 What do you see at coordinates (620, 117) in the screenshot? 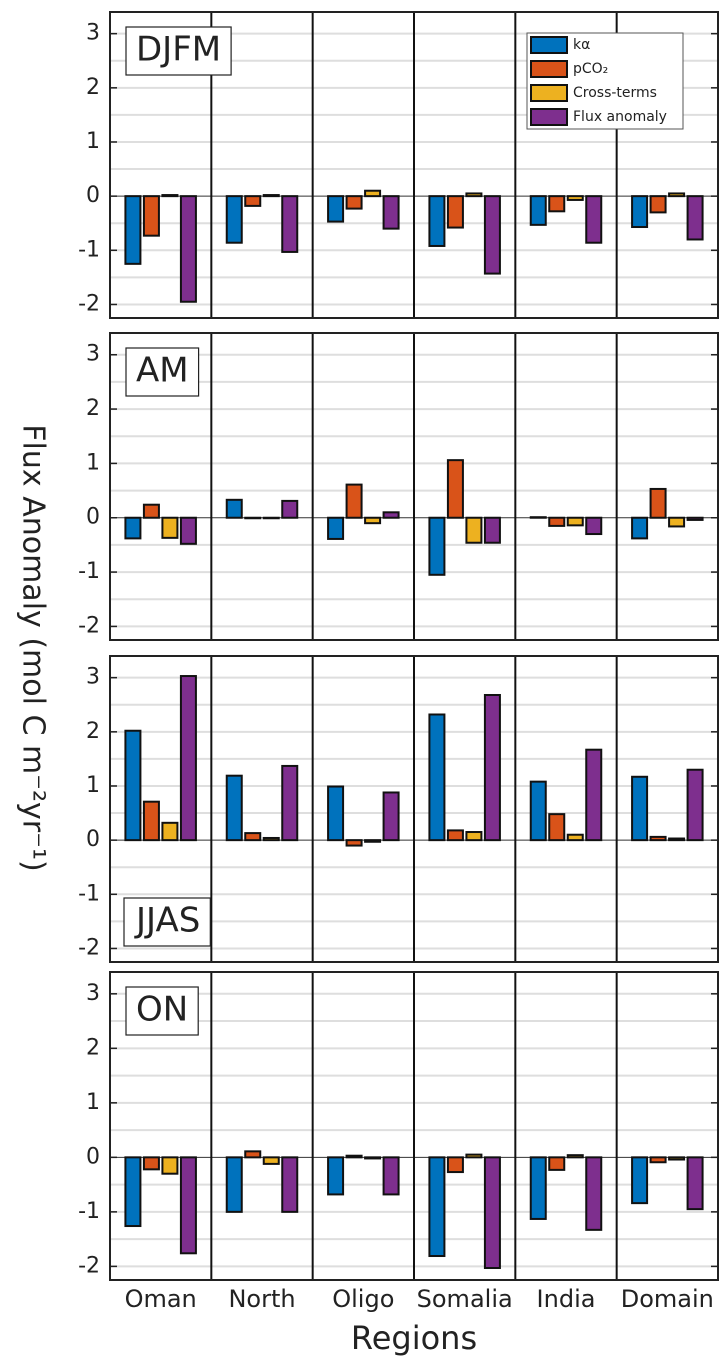
I see `legend-label: Flux anomaly` at bounding box center [620, 117].